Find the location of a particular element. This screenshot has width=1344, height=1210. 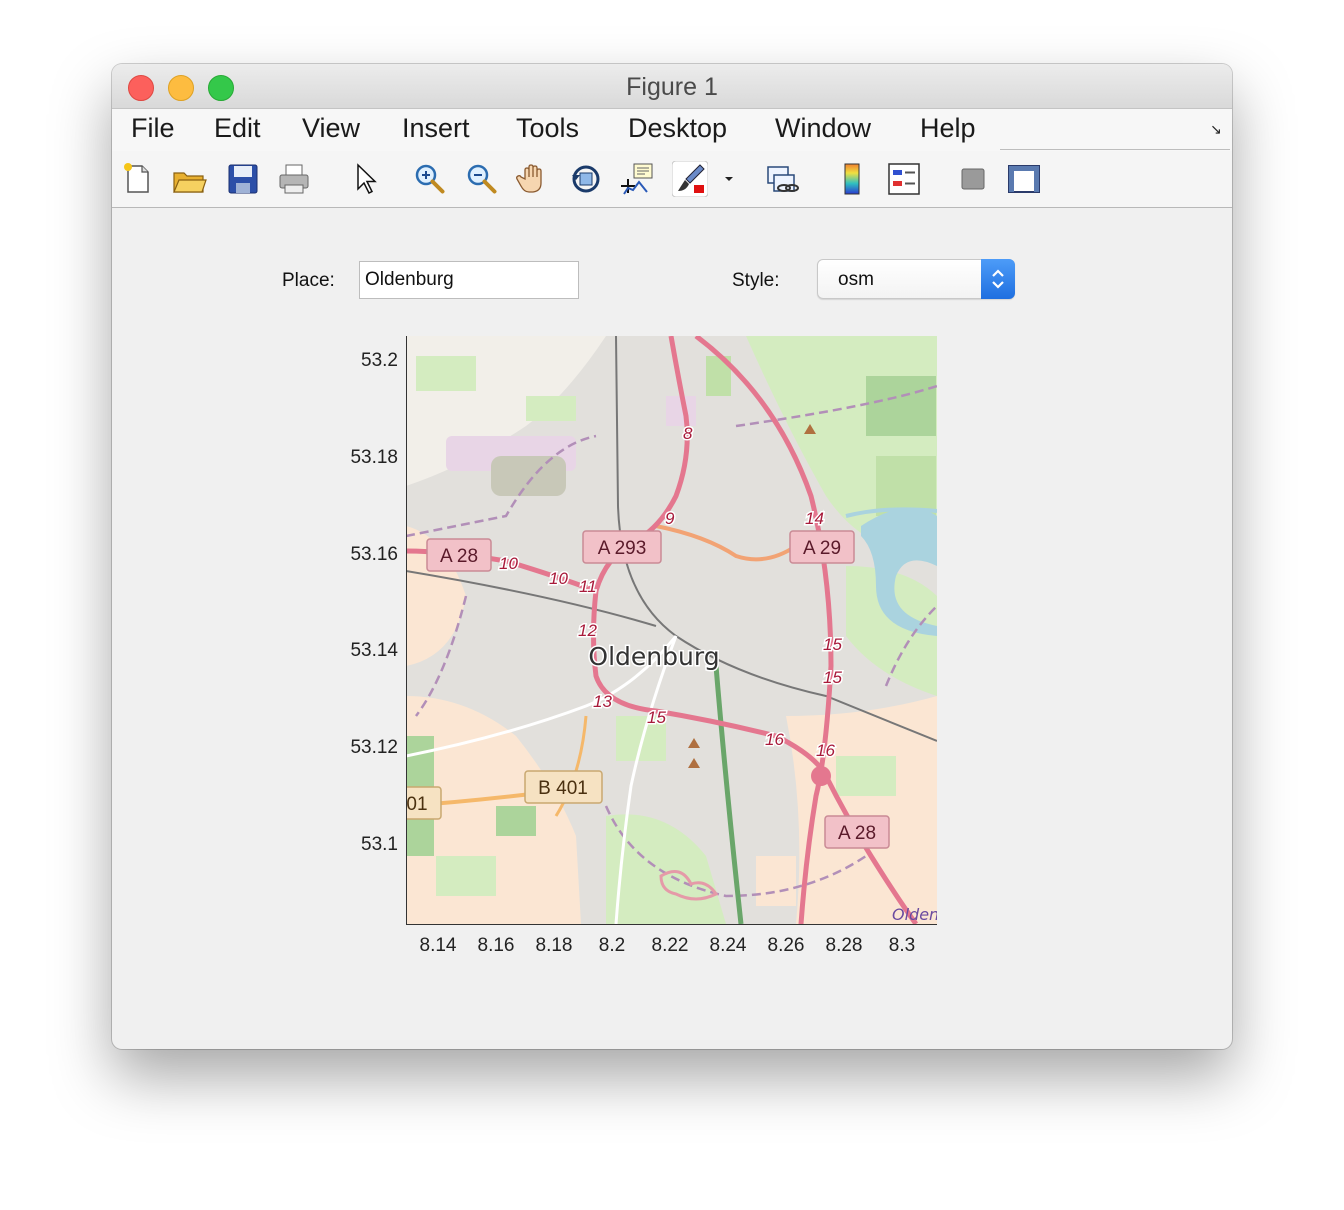

y-tick-label: 53.18 is located at coordinates (374, 457).